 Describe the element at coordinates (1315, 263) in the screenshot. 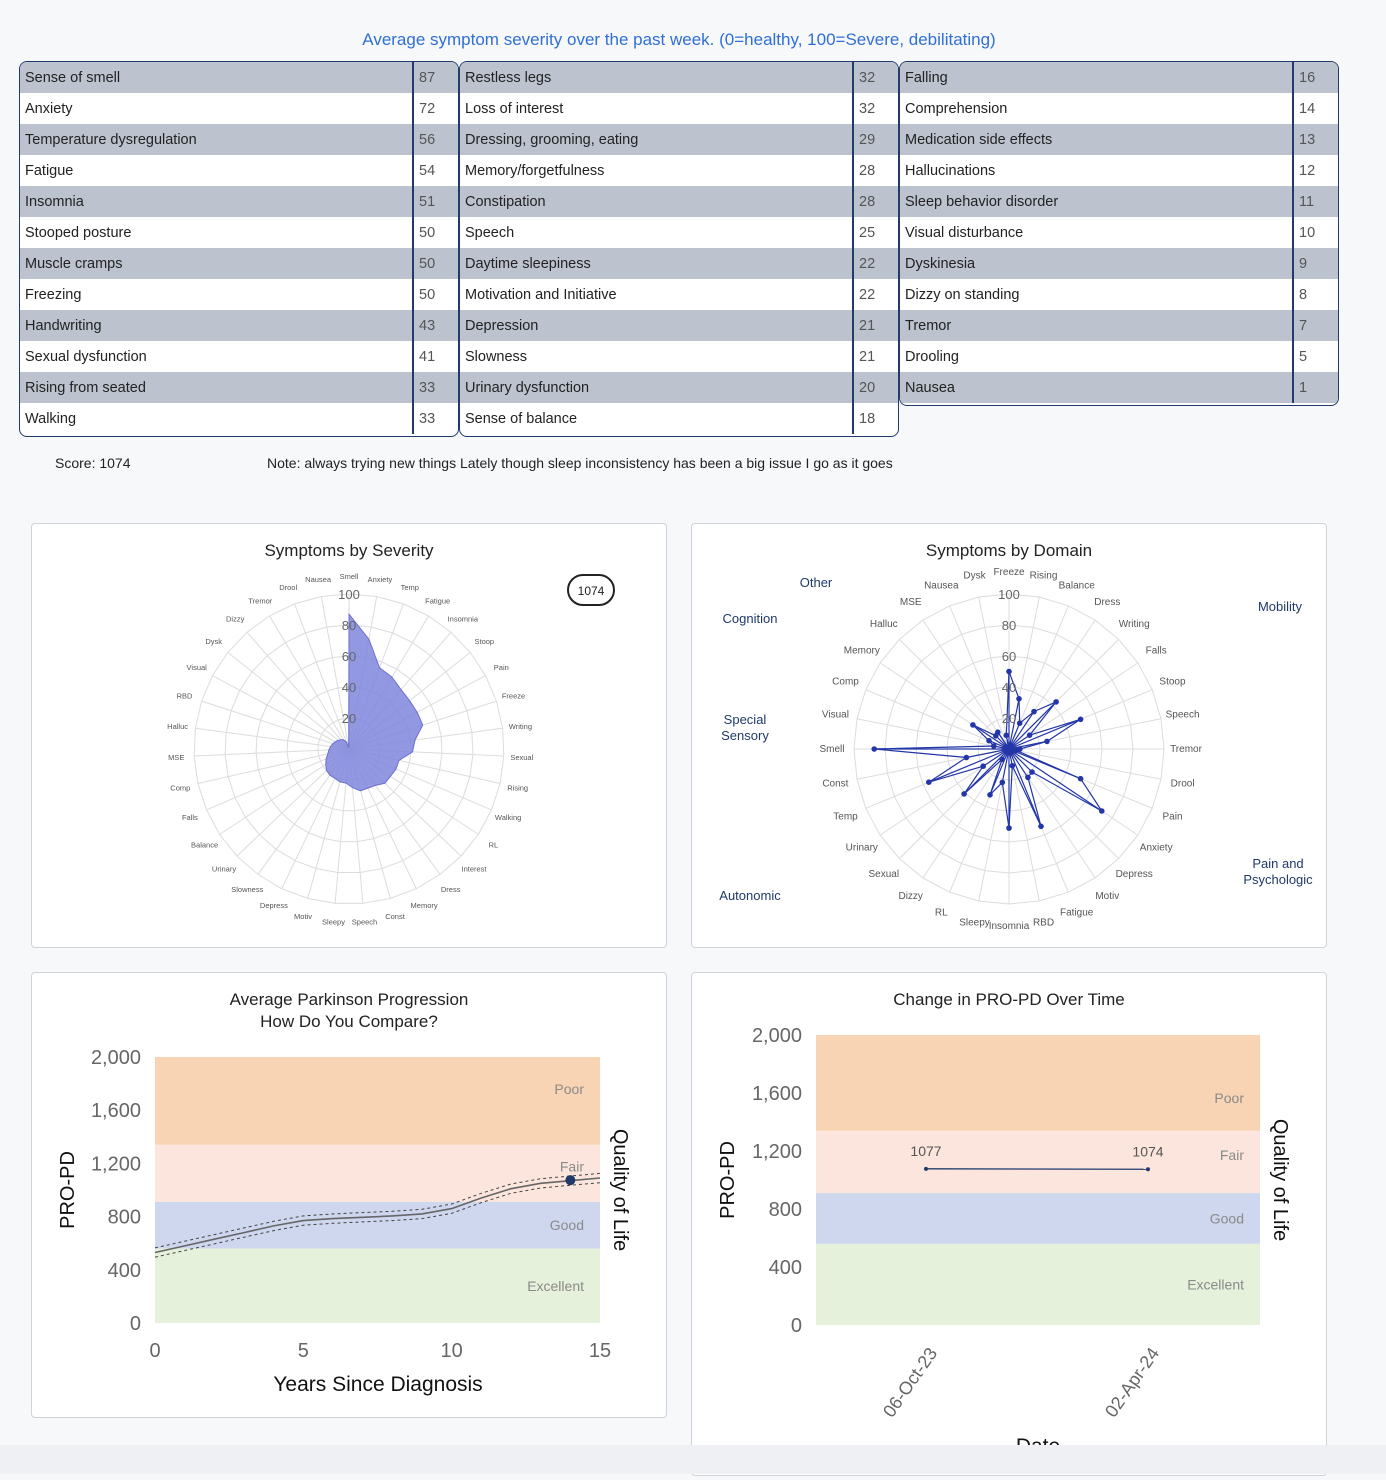

I see `symptom-score: 9` at that location.